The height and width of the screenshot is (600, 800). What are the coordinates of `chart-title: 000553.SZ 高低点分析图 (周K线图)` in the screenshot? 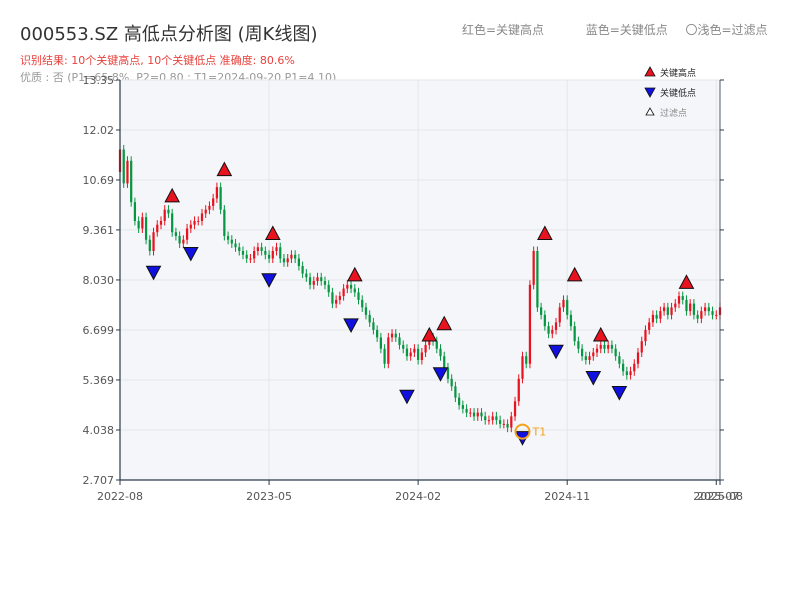 It's located at (169, 34).